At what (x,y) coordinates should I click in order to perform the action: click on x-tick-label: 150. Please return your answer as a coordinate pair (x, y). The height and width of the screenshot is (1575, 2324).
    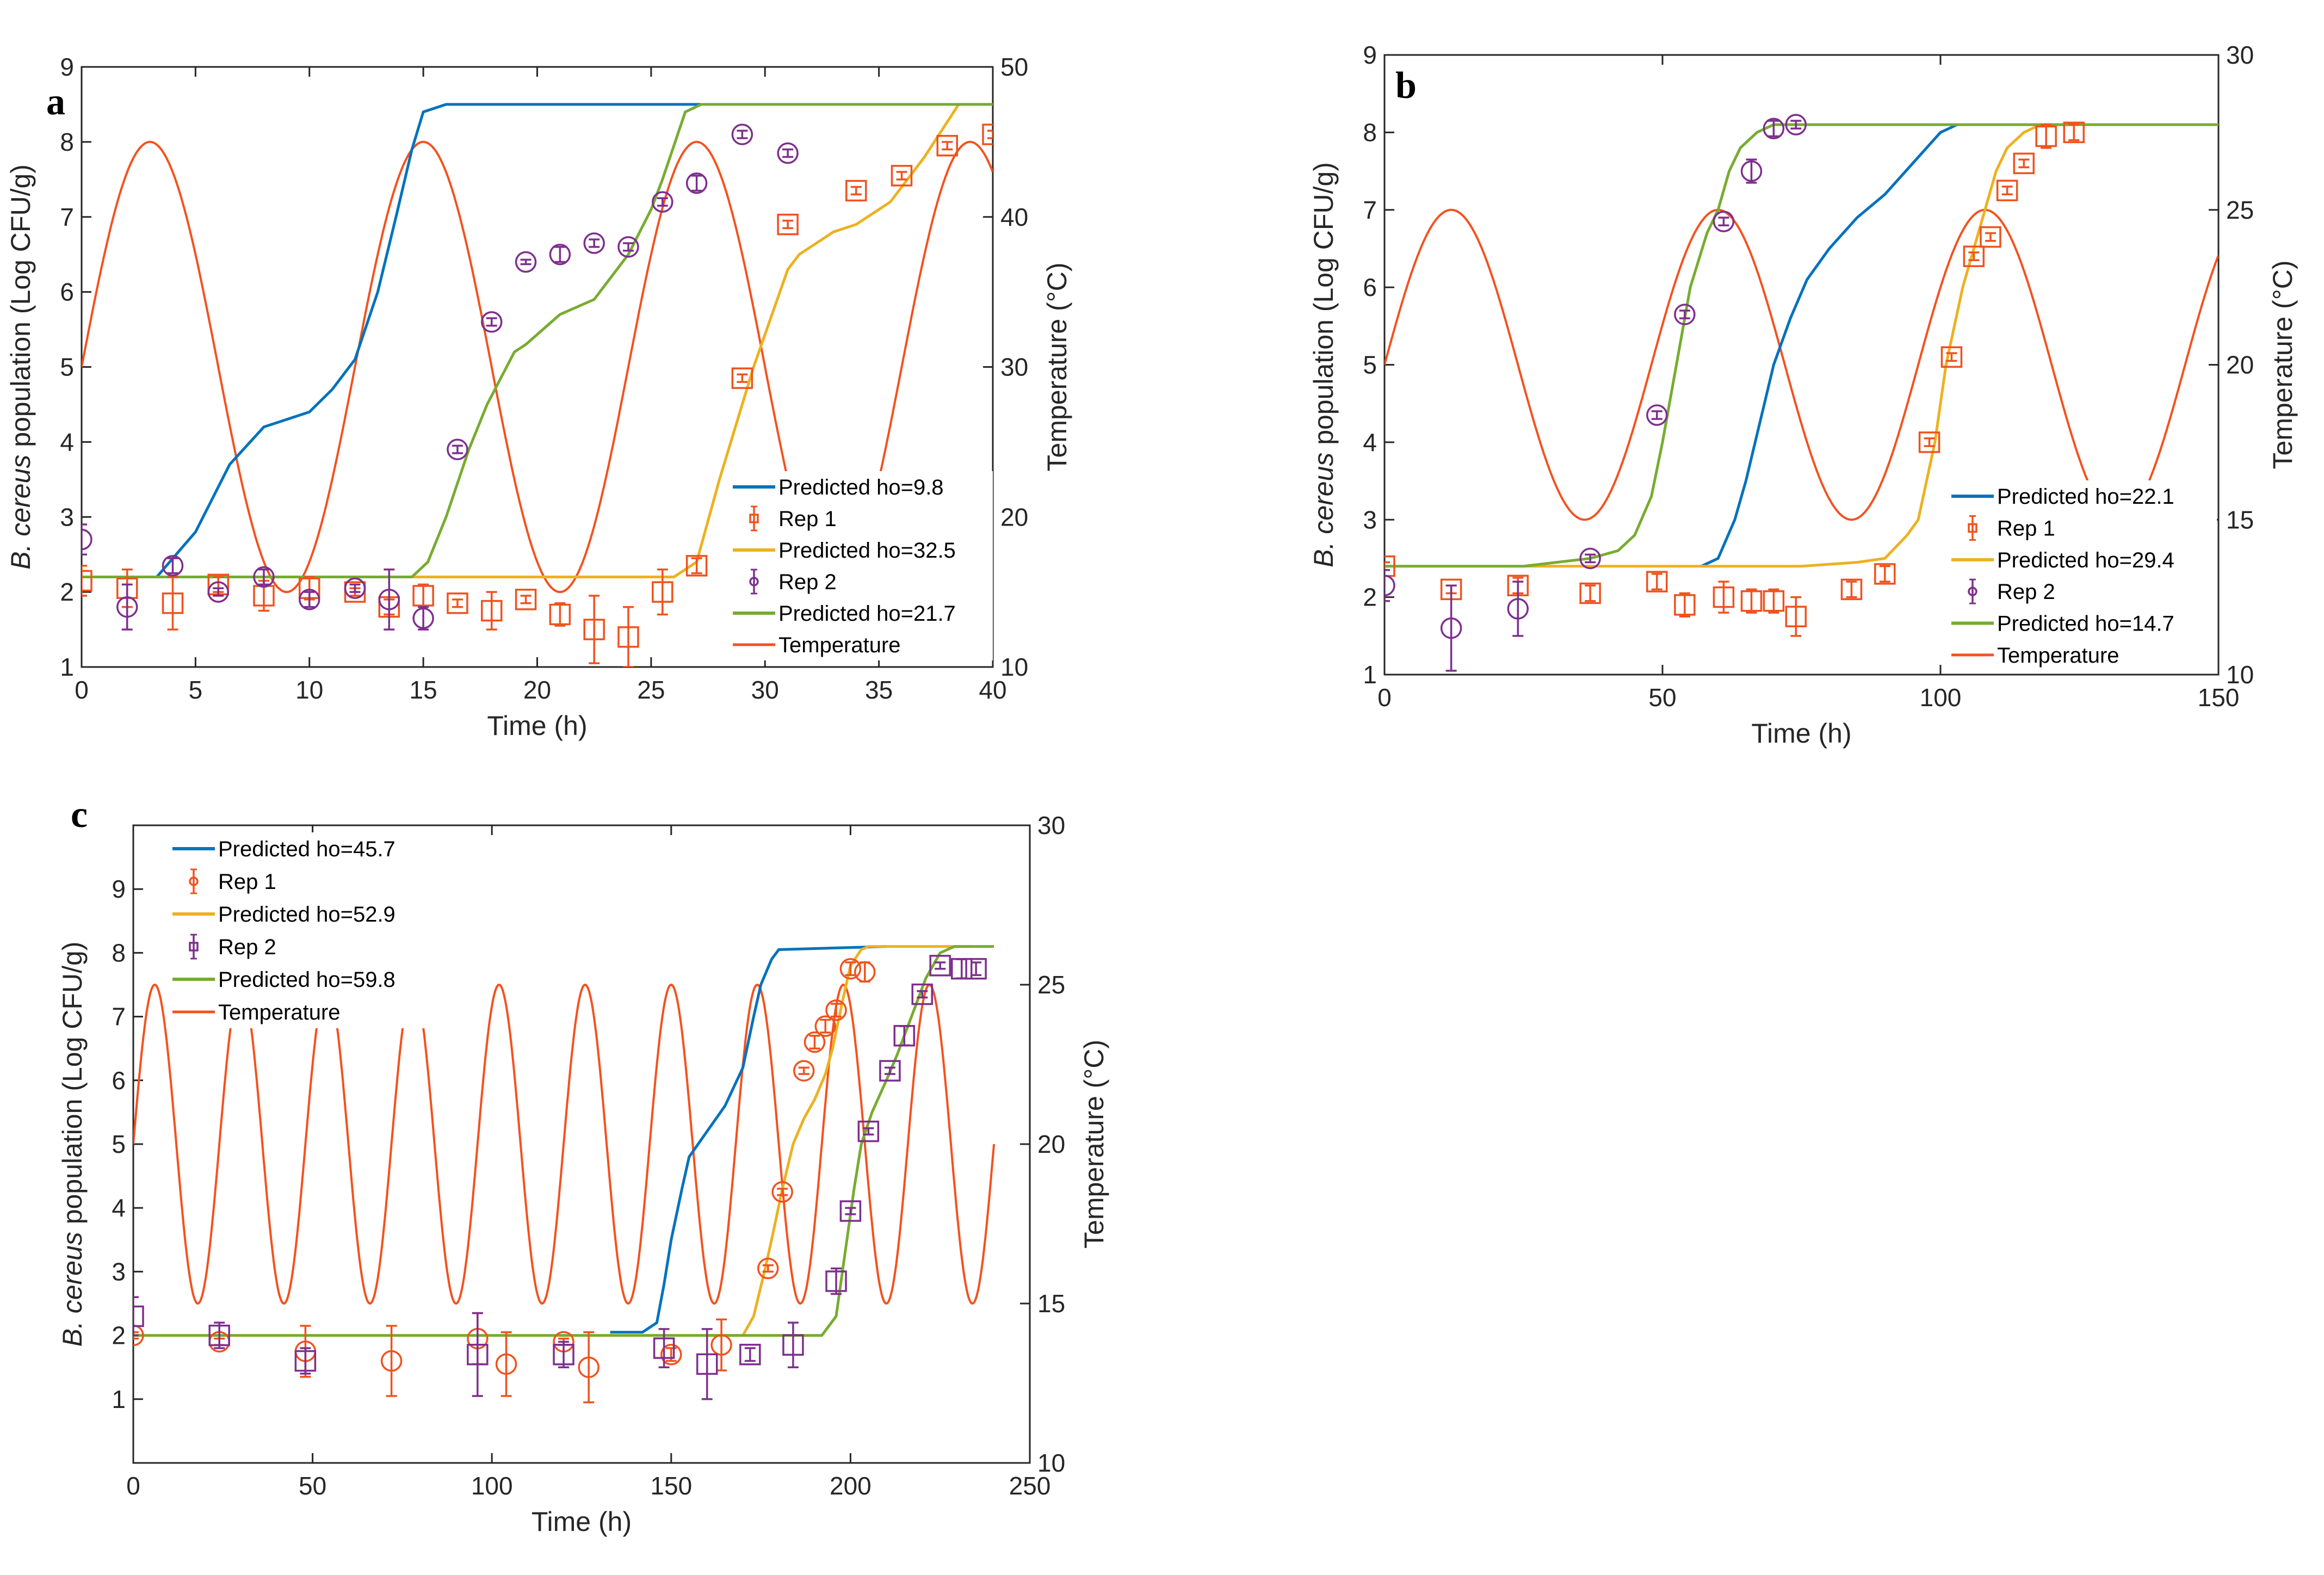
    Looking at the image, I should click on (2219, 697).